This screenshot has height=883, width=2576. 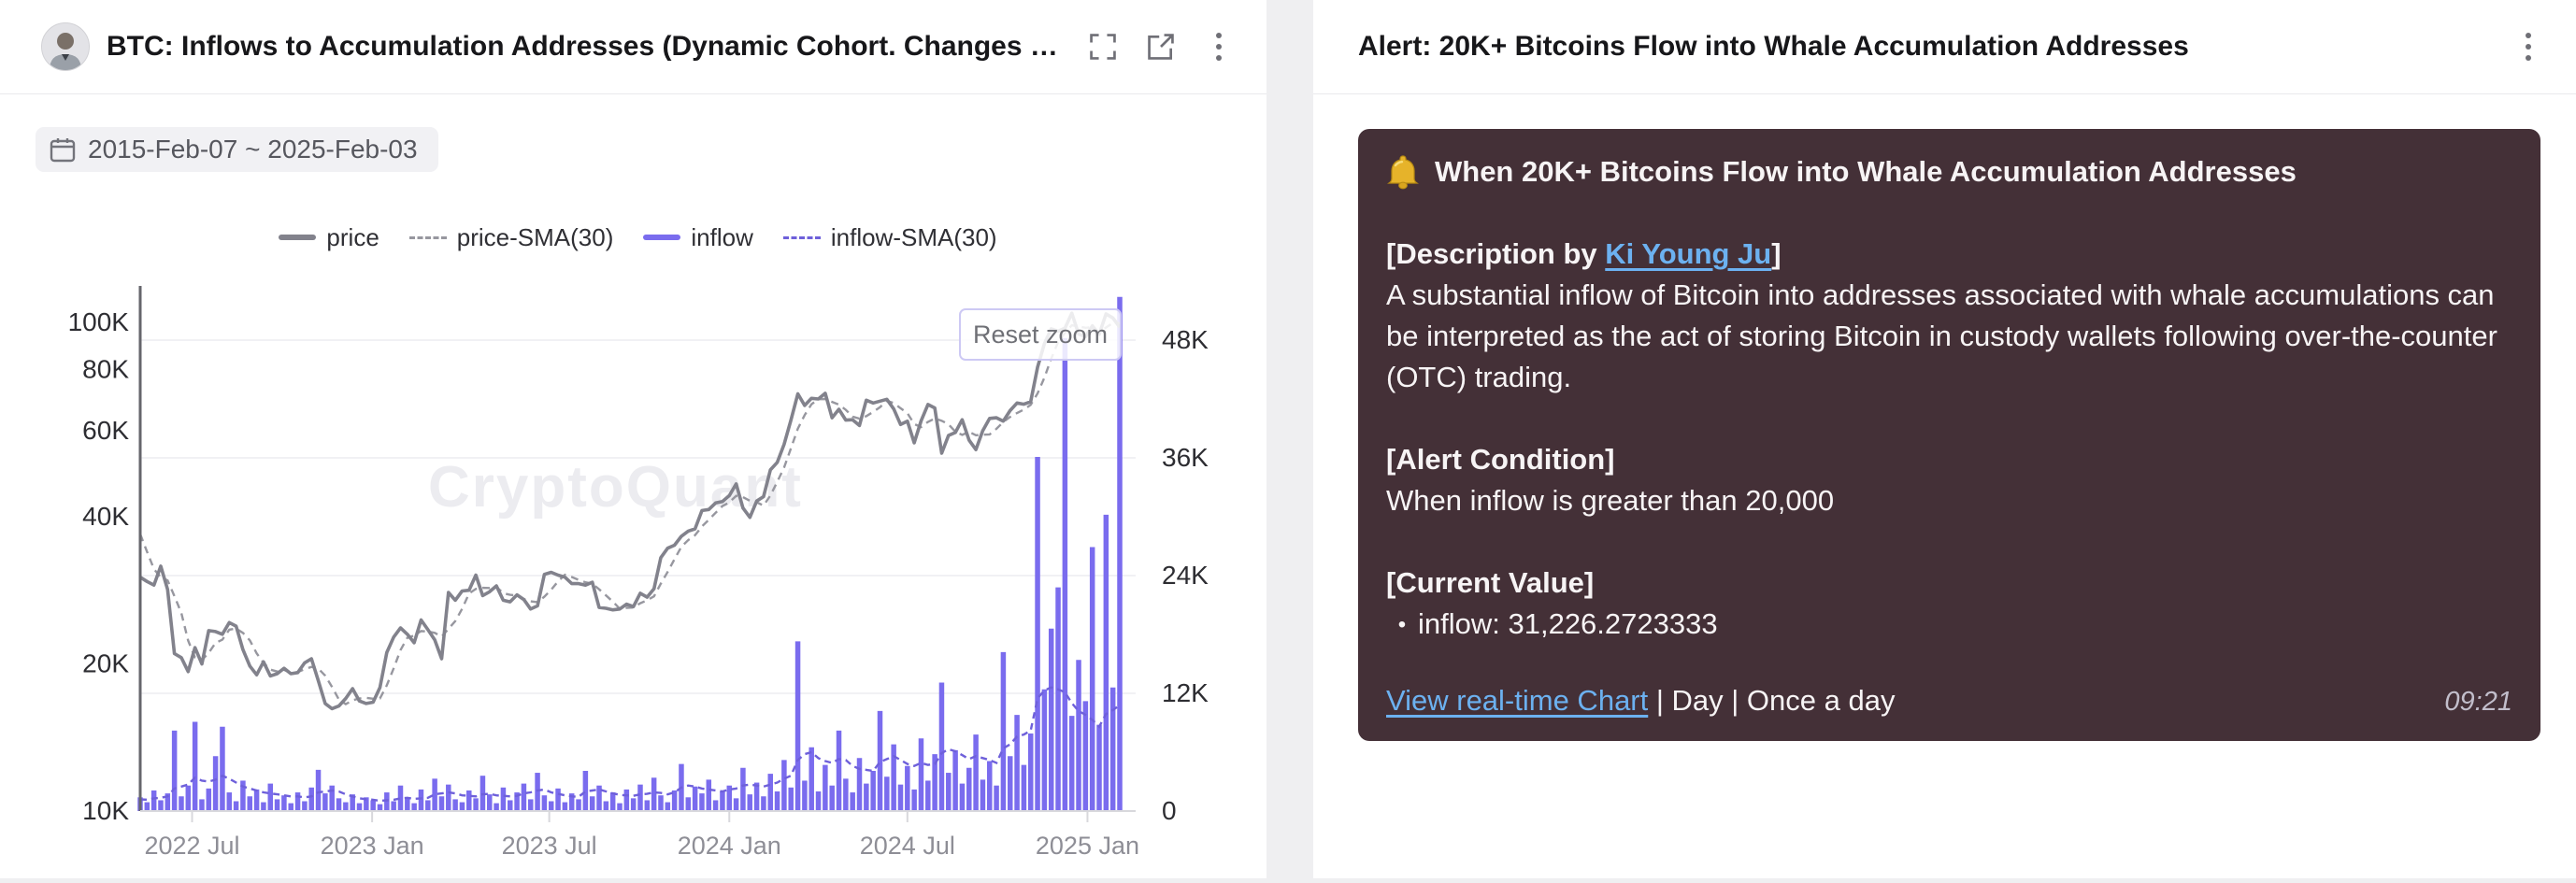 What do you see at coordinates (1490, 582) in the screenshot?
I see `current-value-label: [Current Value]` at bounding box center [1490, 582].